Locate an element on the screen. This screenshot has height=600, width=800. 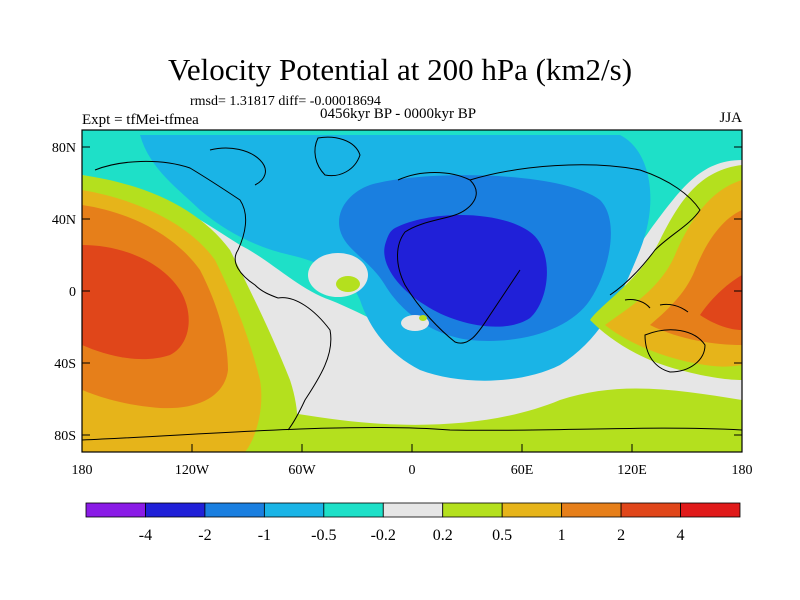
colorbar-label: -1 is located at coordinates (264, 535).